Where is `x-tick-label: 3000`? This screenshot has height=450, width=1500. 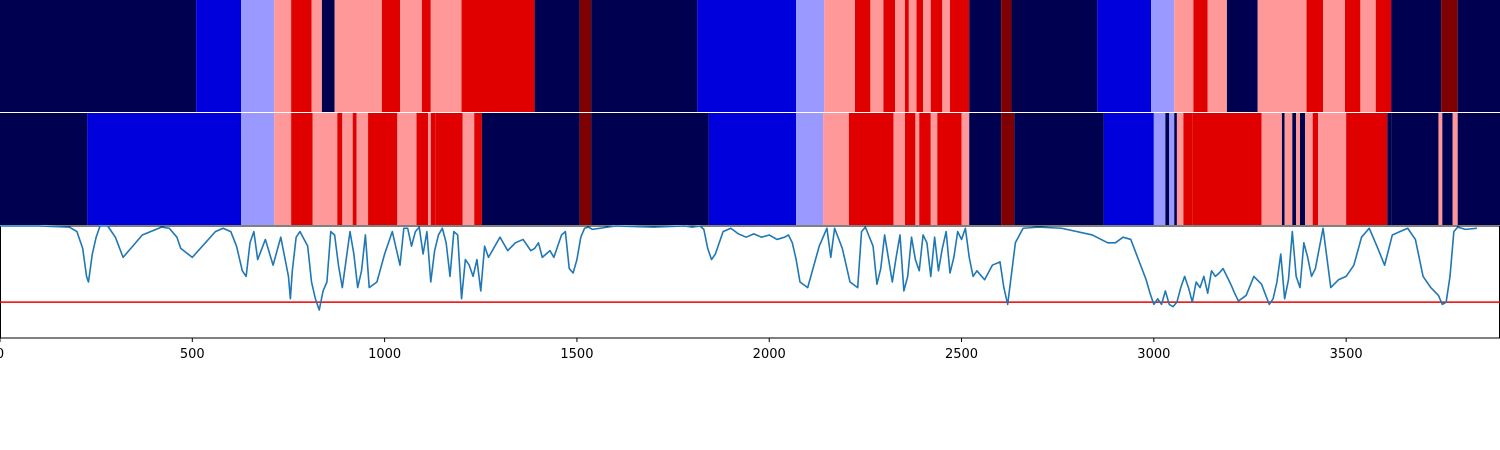 x-tick-label: 3000 is located at coordinates (1153, 354).